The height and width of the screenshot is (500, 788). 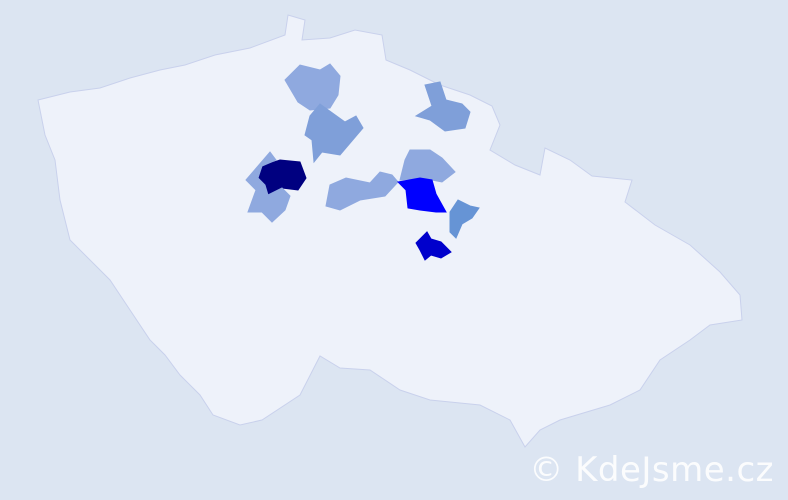 I want to click on highlighted-districts, so click(x=362, y=162).